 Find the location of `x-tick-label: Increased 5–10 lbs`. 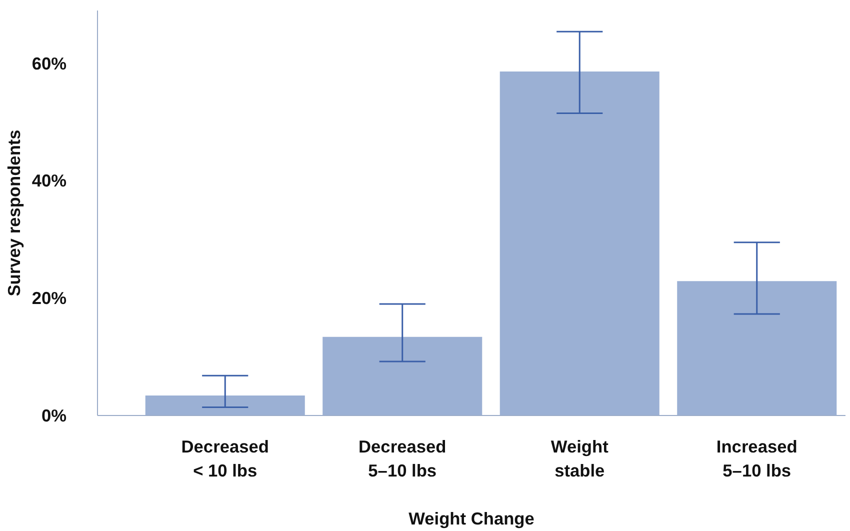

x-tick-label: Increased 5–10 lbs is located at coordinates (757, 458).